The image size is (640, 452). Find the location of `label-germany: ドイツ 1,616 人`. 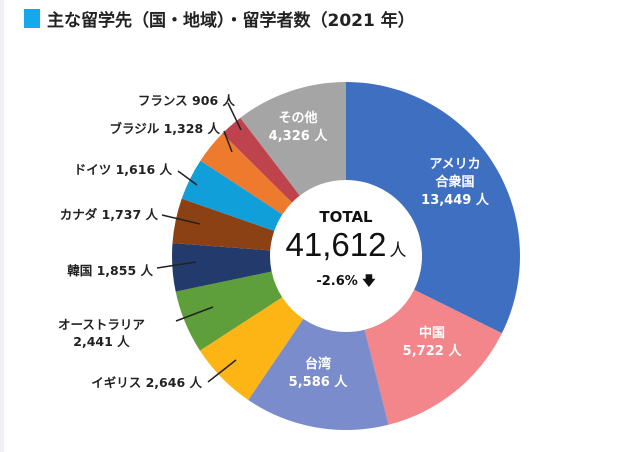

label-germany: ドイツ 1,616 人 is located at coordinates (123, 169).